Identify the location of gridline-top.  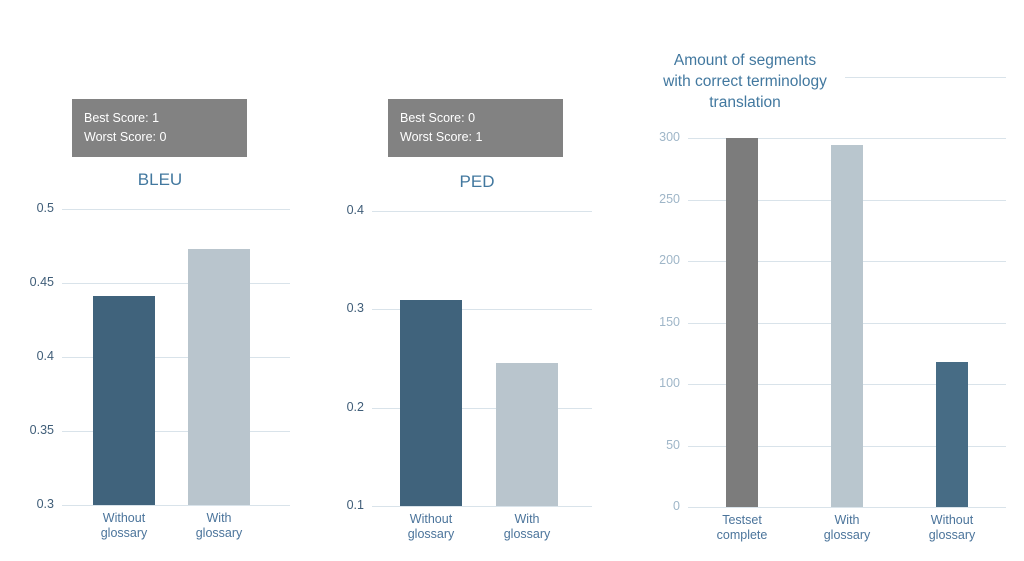
(847, 77).